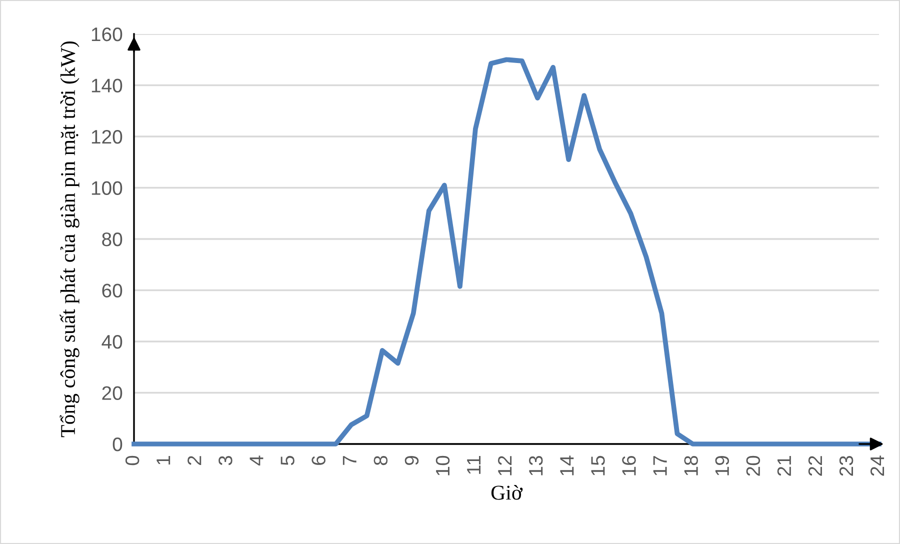  What do you see at coordinates (815, 466) in the screenshot?
I see `x-tick-label: 22` at bounding box center [815, 466].